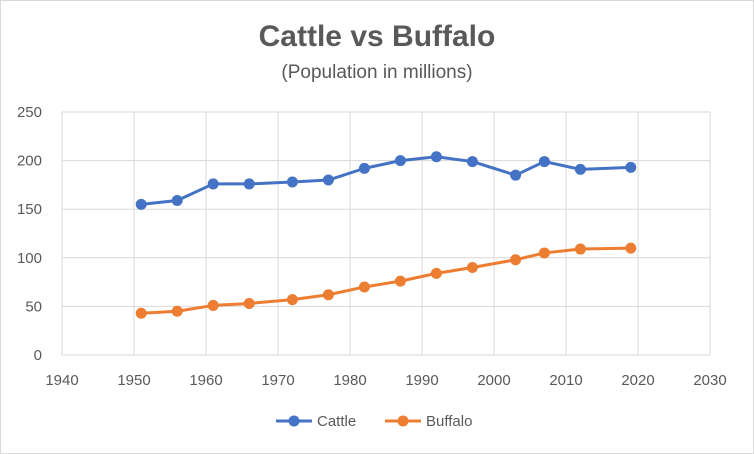 The width and height of the screenshot is (754, 454). What do you see at coordinates (449, 421) in the screenshot?
I see `legend-buffalo-label: Buffalo` at bounding box center [449, 421].